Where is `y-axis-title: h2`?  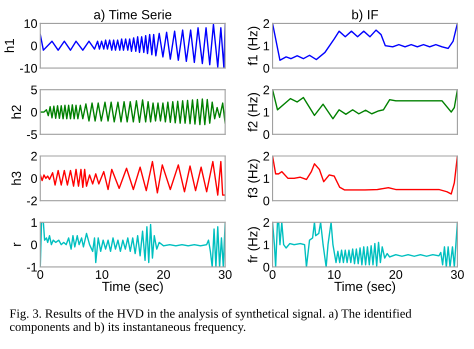
y-axis-title: h2 is located at coordinates (16, 111).